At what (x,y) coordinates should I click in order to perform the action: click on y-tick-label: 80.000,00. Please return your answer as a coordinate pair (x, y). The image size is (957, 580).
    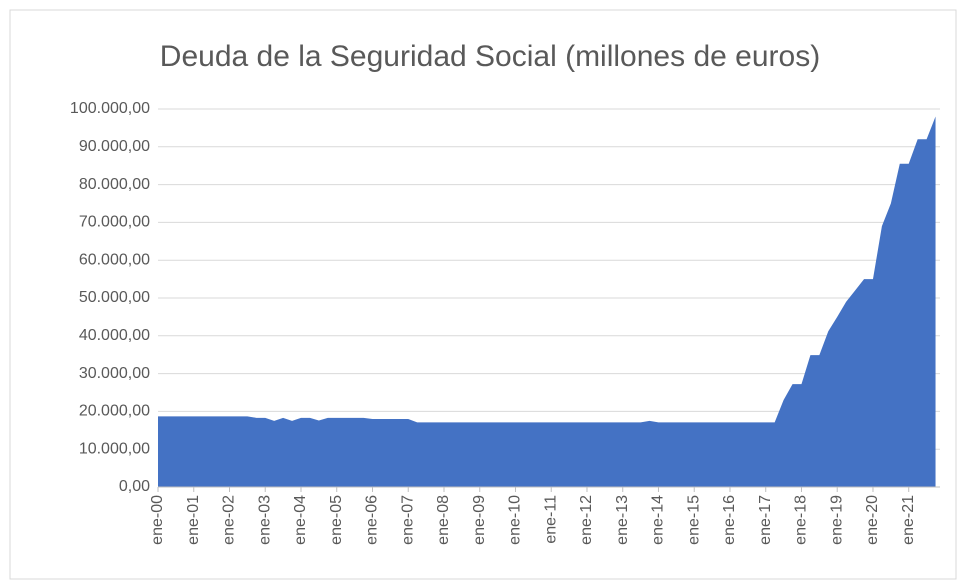
    Looking at the image, I should click on (114, 184).